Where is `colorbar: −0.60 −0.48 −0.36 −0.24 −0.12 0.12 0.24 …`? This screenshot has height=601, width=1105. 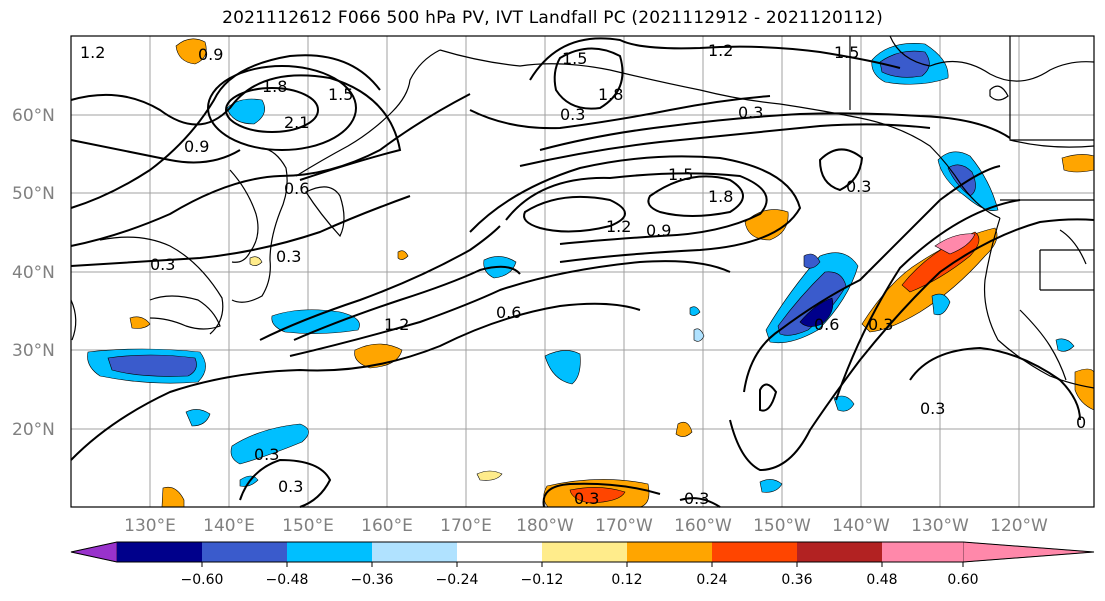
colorbar: −0.60 −0.48 −0.36 −0.24 −0.12 0.12 0.24 … is located at coordinates (582, 564).